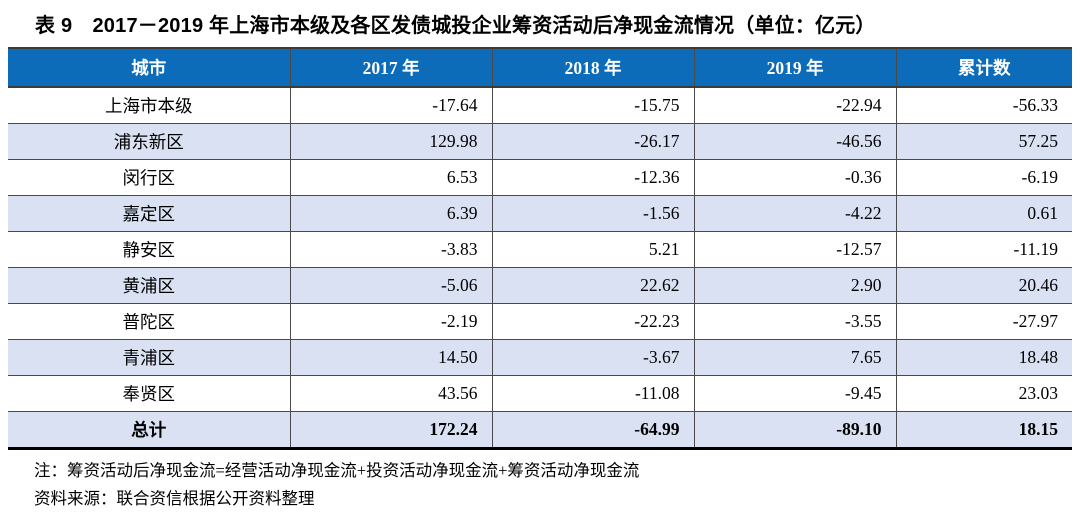 The width and height of the screenshot is (1080, 521). I want to click on value-cell: -12.36, so click(593, 177).